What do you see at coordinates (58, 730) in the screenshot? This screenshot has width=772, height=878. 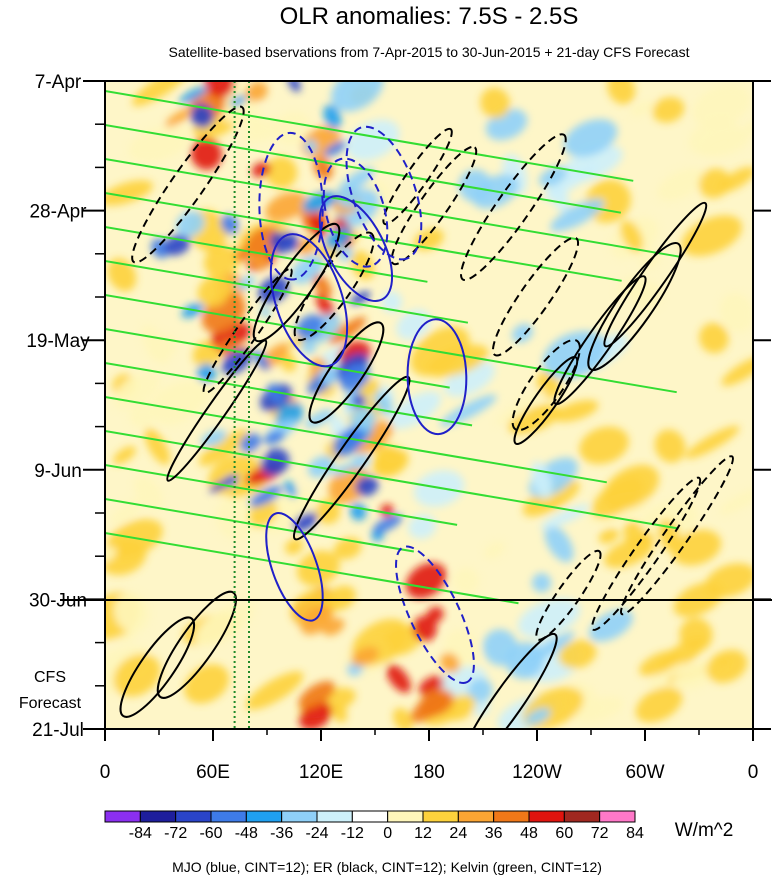 I see `y-tick-label: 21-Jul` at bounding box center [58, 730].